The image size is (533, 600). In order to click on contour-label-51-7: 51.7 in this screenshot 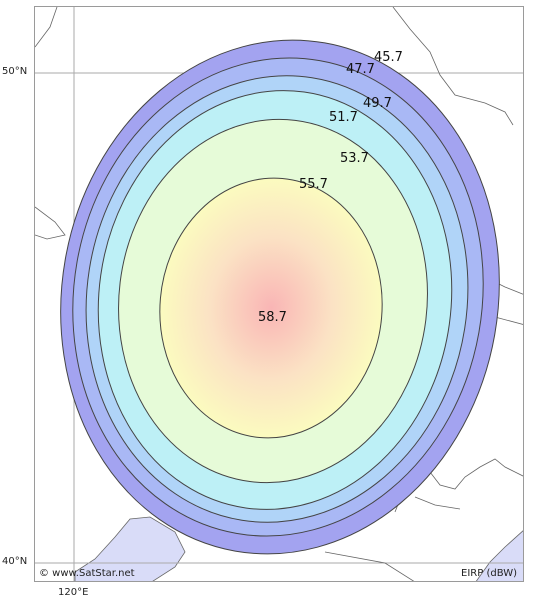, I will do `click(343, 117)`.